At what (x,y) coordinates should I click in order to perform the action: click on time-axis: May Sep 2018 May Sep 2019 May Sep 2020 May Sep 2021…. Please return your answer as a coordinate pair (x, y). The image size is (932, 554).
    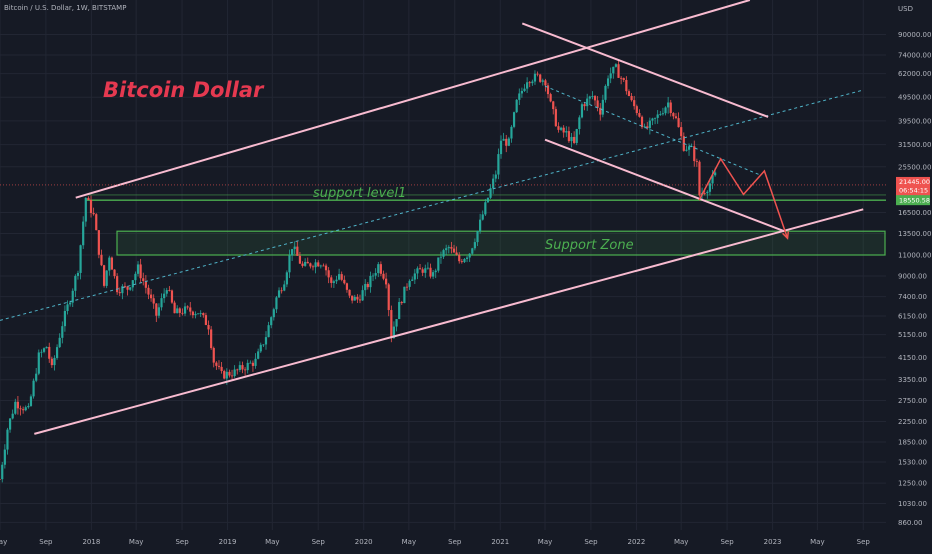
    Looking at the image, I should click on (435, 542).